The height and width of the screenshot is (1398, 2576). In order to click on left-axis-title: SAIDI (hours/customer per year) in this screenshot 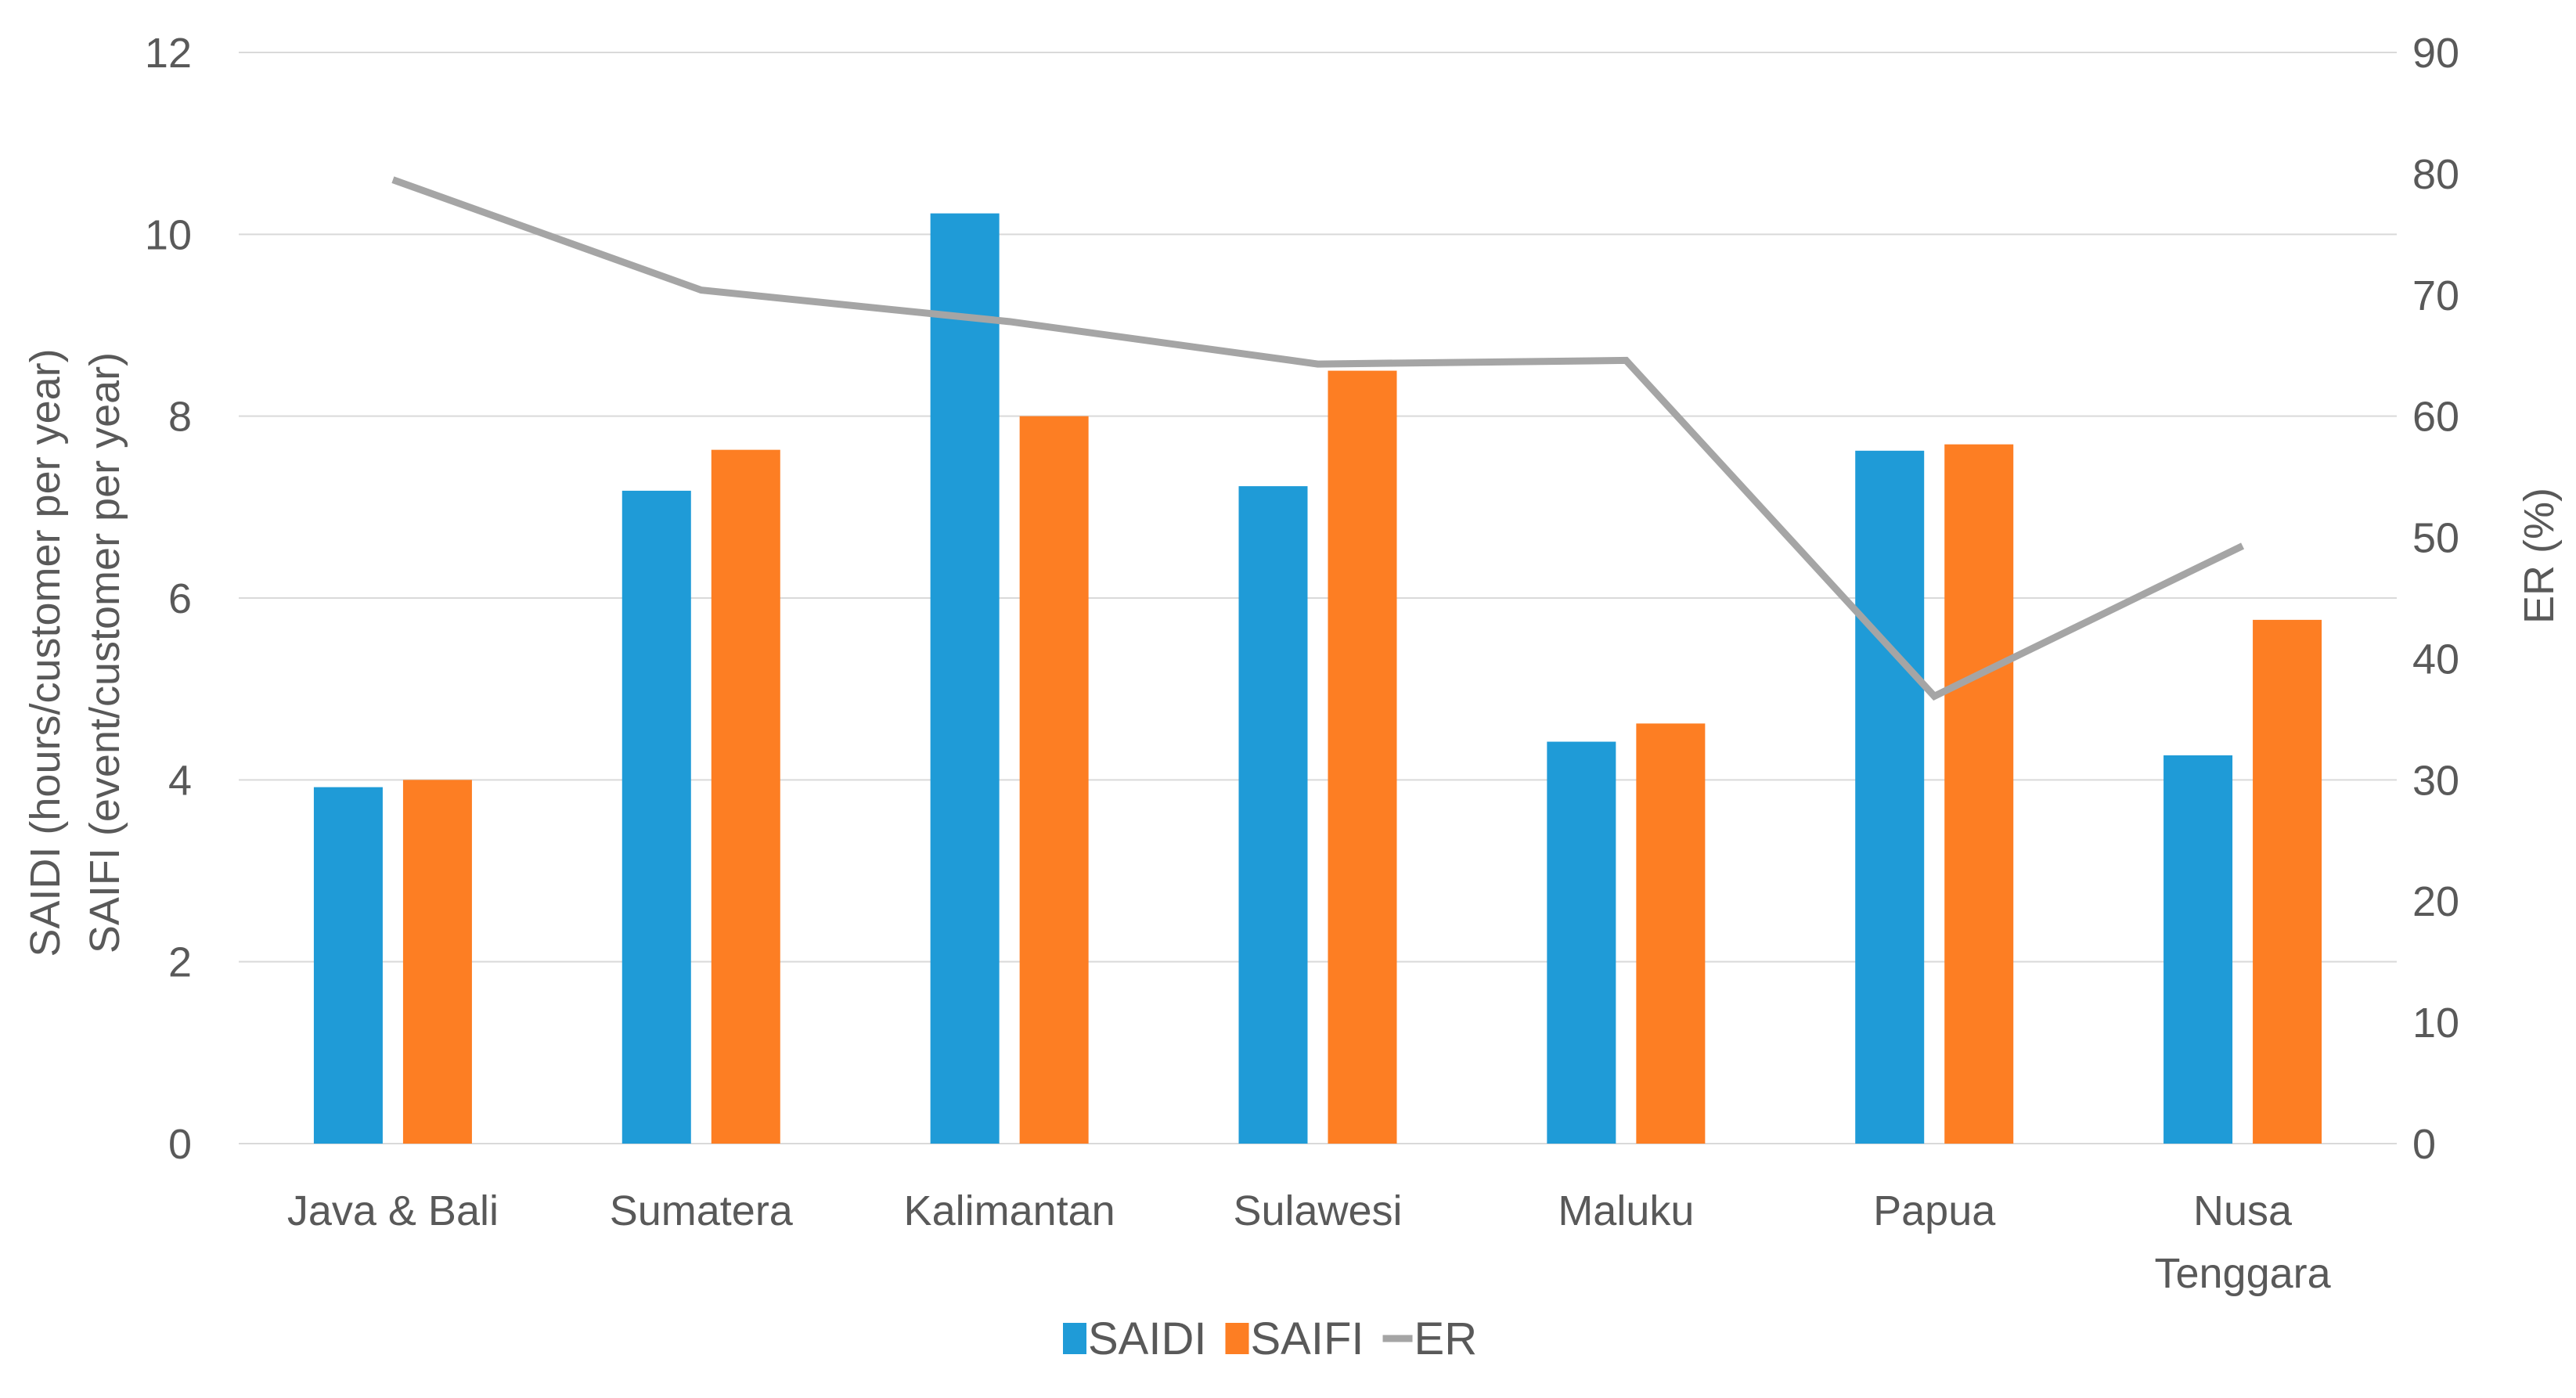, I will do `click(45, 652)`.